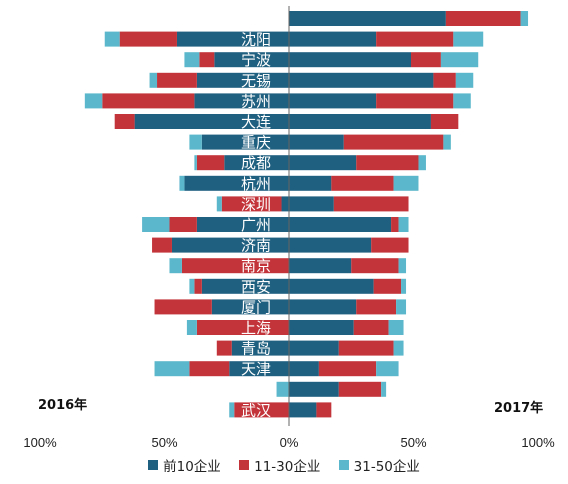 The width and height of the screenshot is (568, 484). What do you see at coordinates (256, 204) in the screenshot?
I see `city-label-9: 深圳` at bounding box center [256, 204].